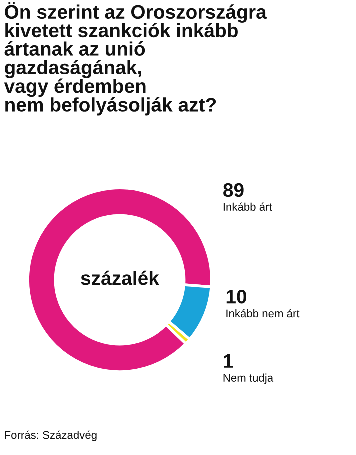 The image size is (356, 455). What do you see at coordinates (51, 436) in the screenshot?
I see `text: Forrás: Századvég` at bounding box center [51, 436].